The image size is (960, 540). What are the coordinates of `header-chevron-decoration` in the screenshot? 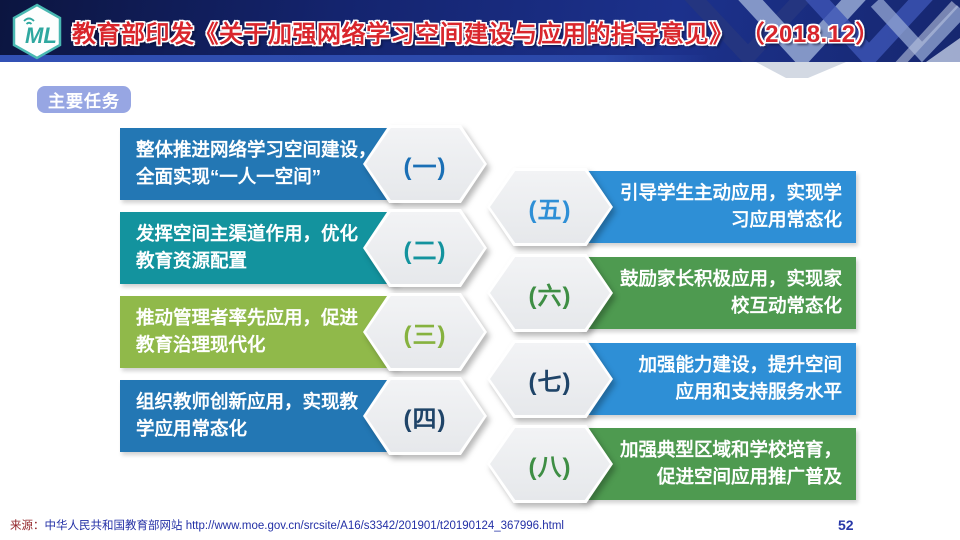 It's located at (822, 31).